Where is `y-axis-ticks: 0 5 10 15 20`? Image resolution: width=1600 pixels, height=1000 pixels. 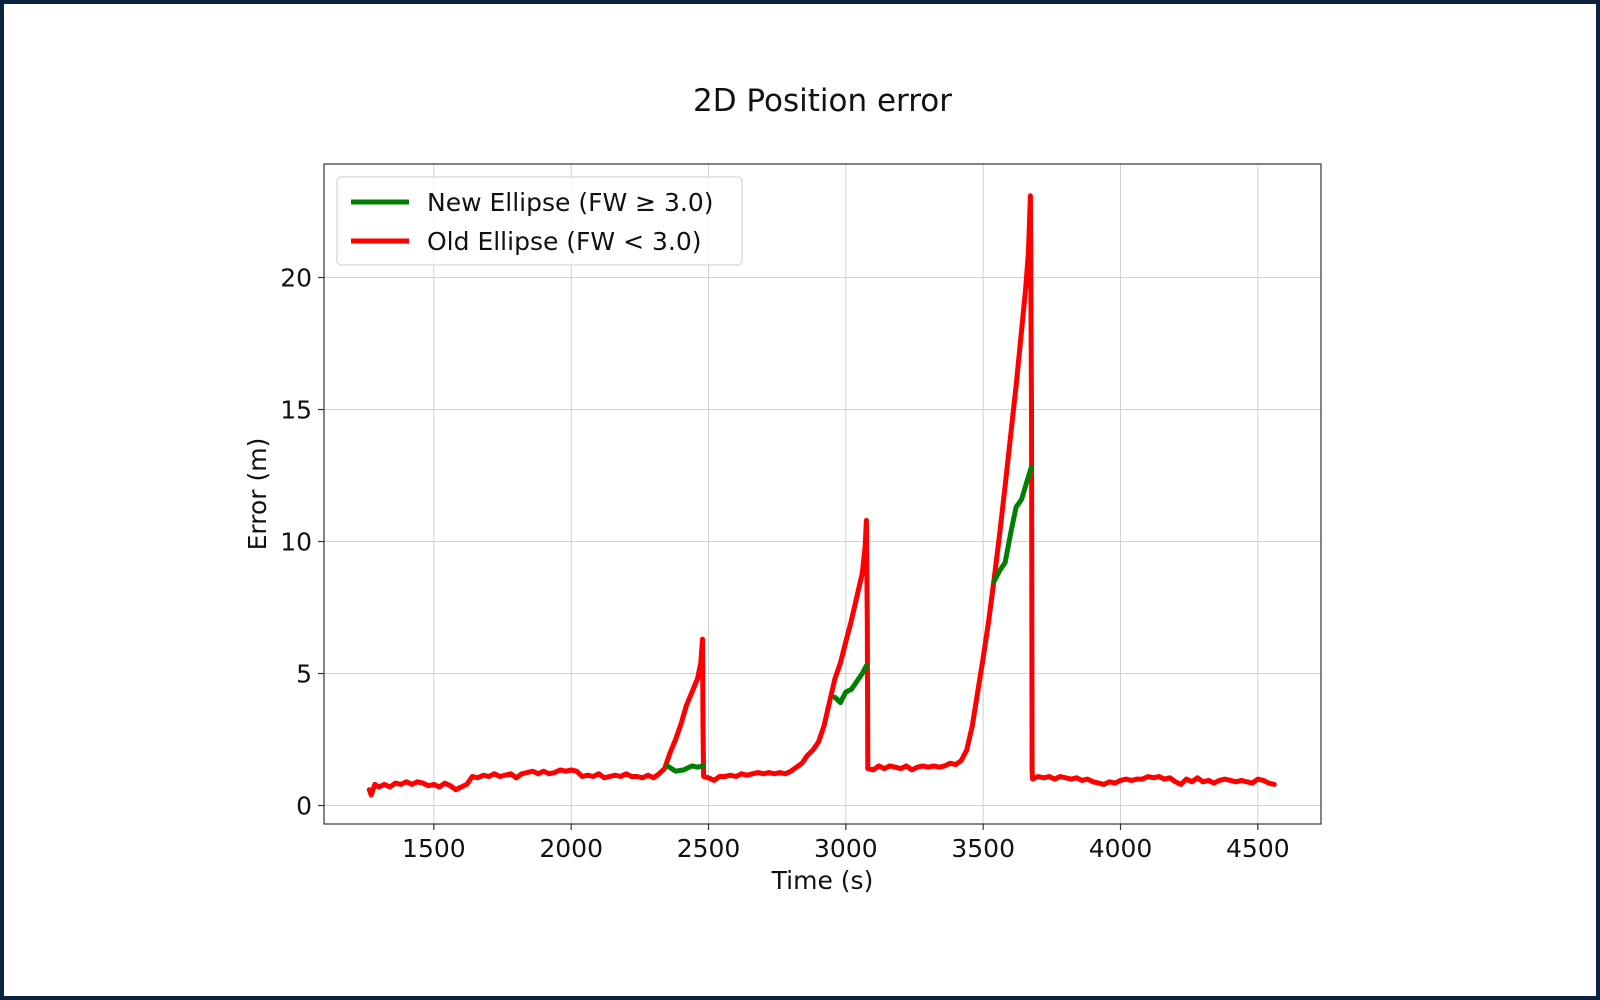
y-axis-ticks: 0 5 10 15 20 is located at coordinates (302, 542).